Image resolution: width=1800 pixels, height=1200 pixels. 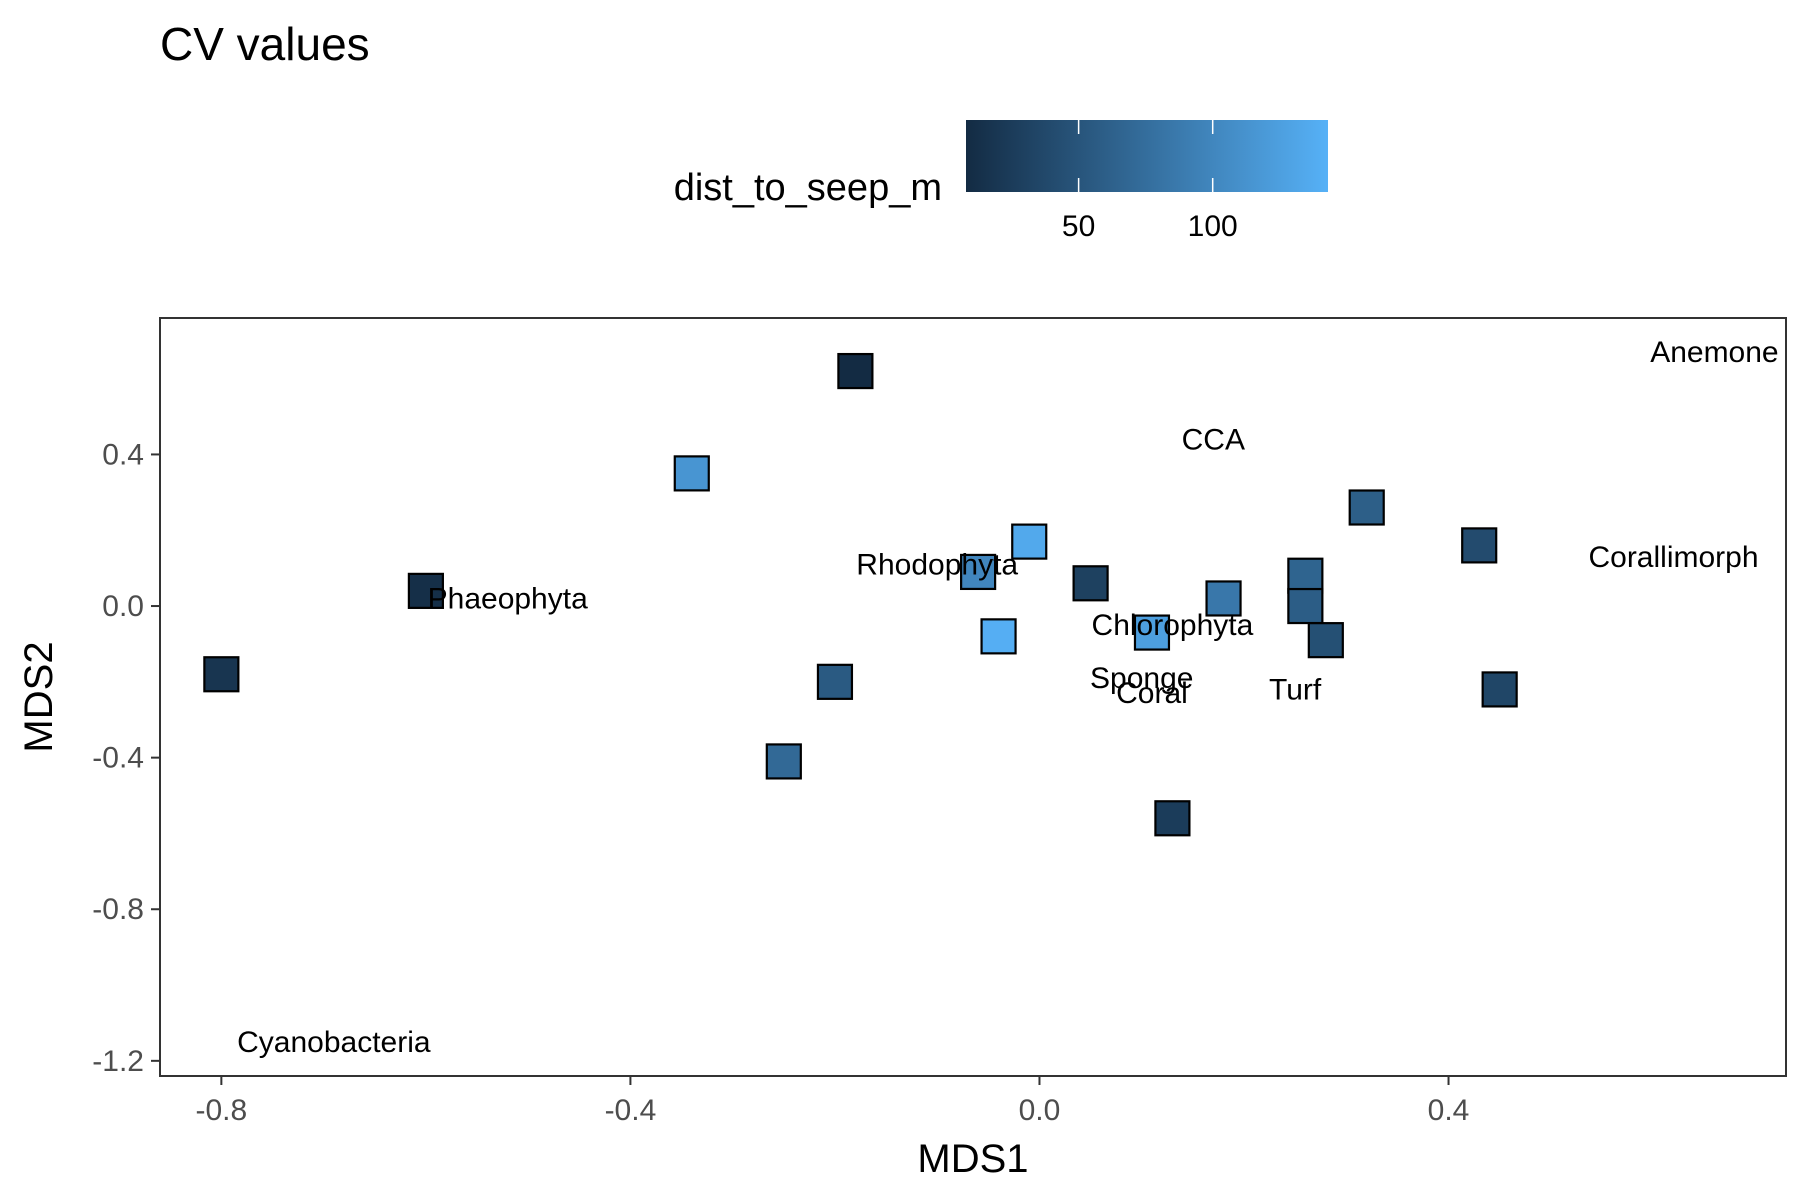 What do you see at coordinates (39, 696) in the screenshot?
I see `y-axis-title: MDS2` at bounding box center [39, 696].